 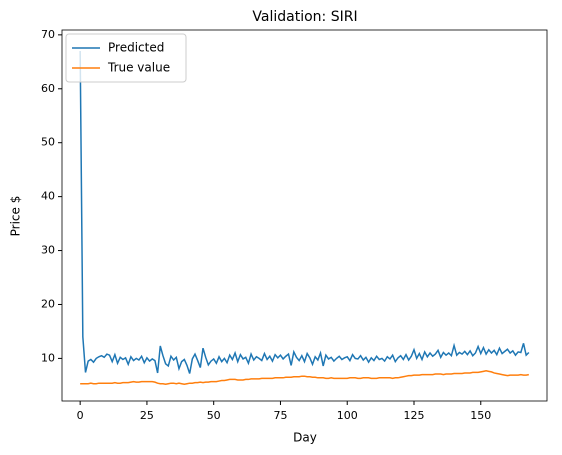 What do you see at coordinates (16, 216) in the screenshot?
I see `y-axis-label: Price $` at bounding box center [16, 216].